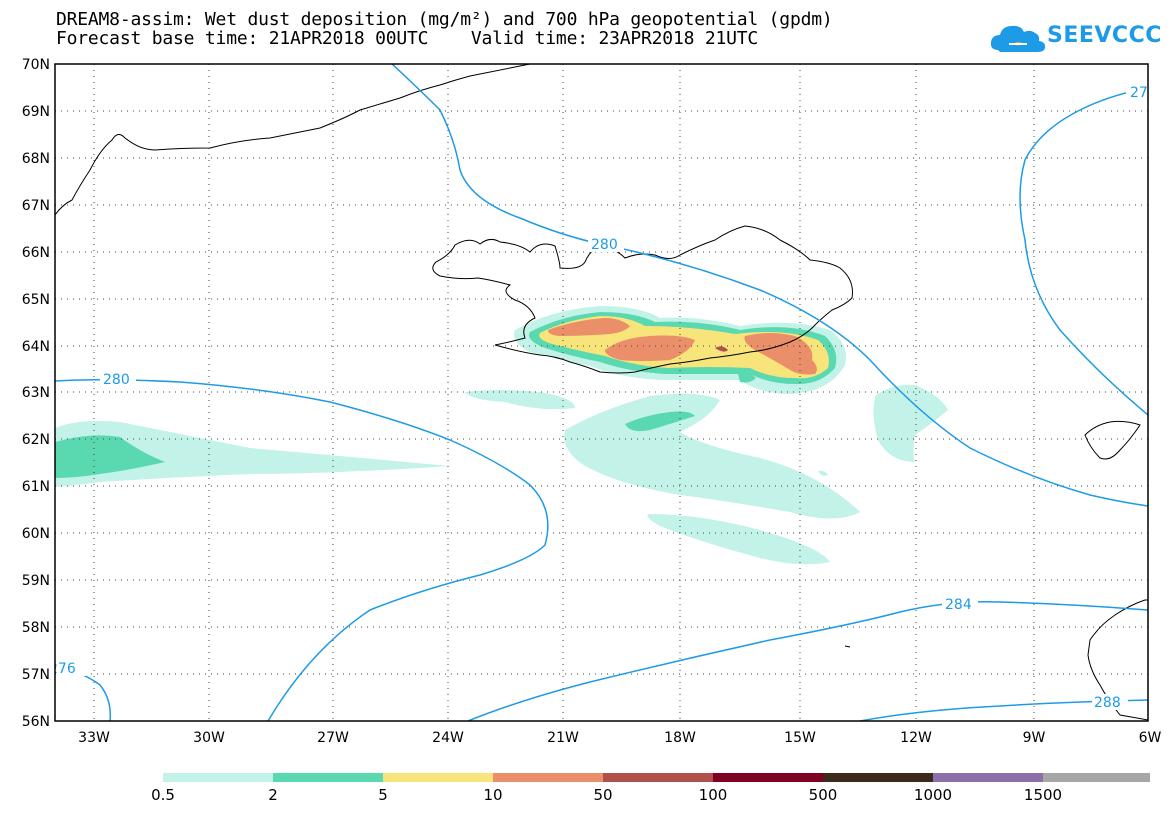  What do you see at coordinates (619, 738) in the screenshot?
I see `longitude-labels: 33W 30W 27W 24W 21W 18W 15W 12W 9W 6W` at bounding box center [619, 738].